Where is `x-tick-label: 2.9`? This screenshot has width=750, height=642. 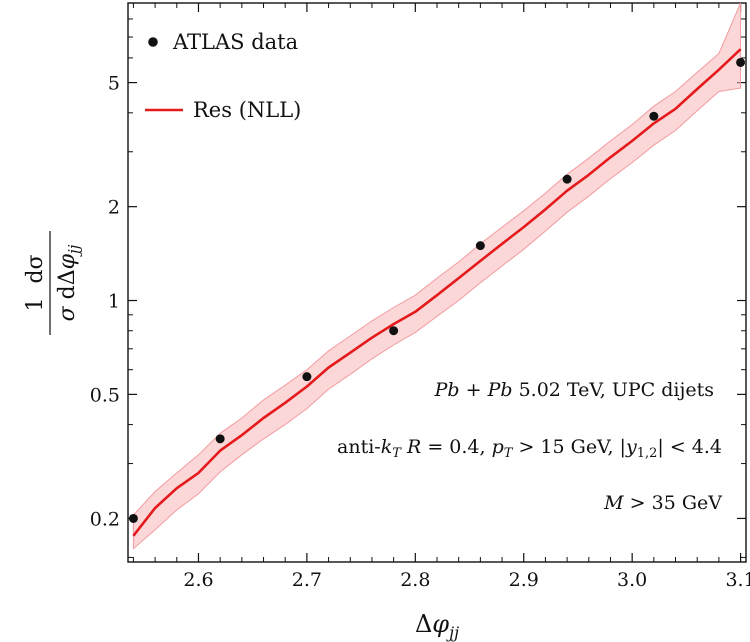
x-tick-label: 2.9 is located at coordinates (524, 580).